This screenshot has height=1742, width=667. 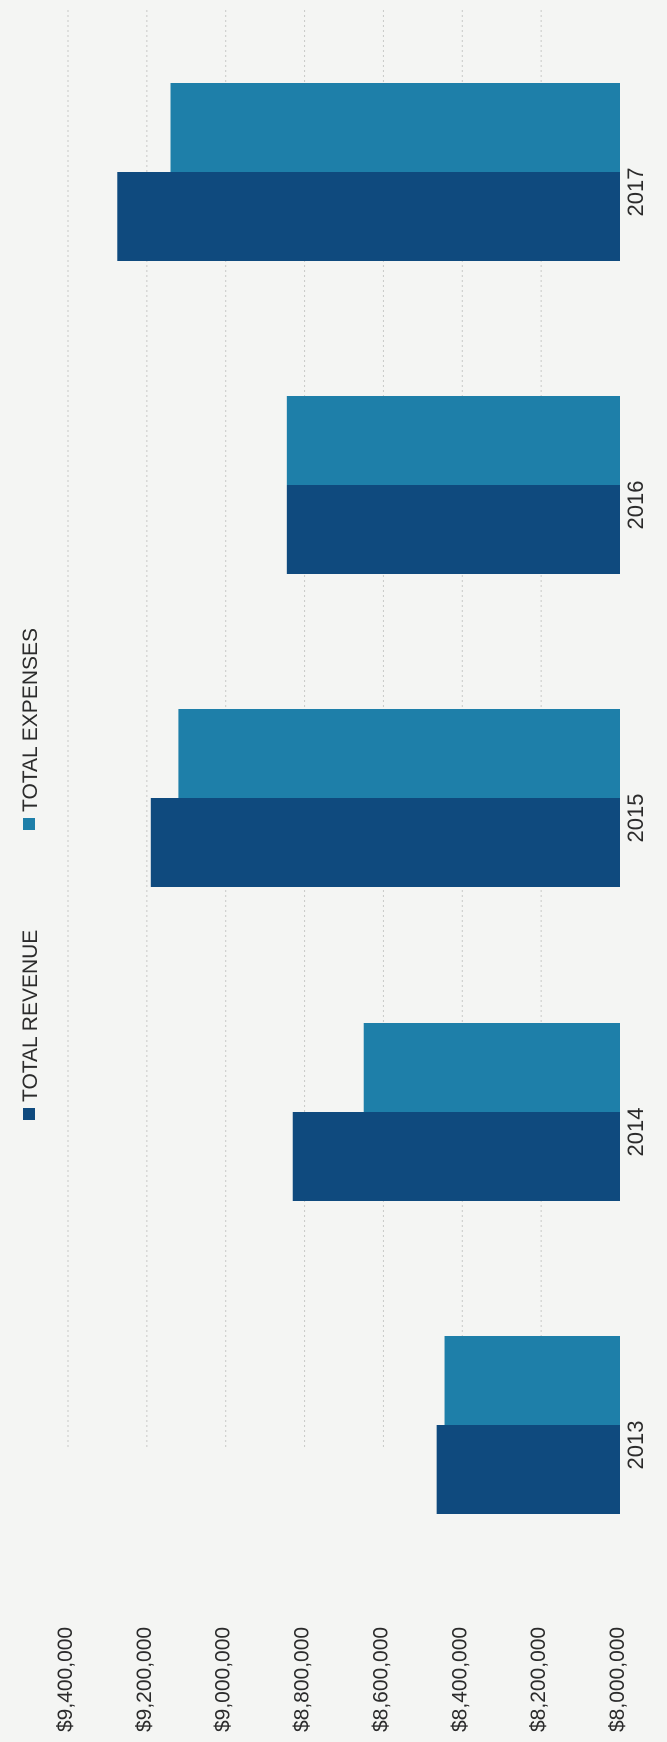 What do you see at coordinates (30, 1016) in the screenshot?
I see `legend-total-revenue-label: TOTAL REVENUE` at bounding box center [30, 1016].